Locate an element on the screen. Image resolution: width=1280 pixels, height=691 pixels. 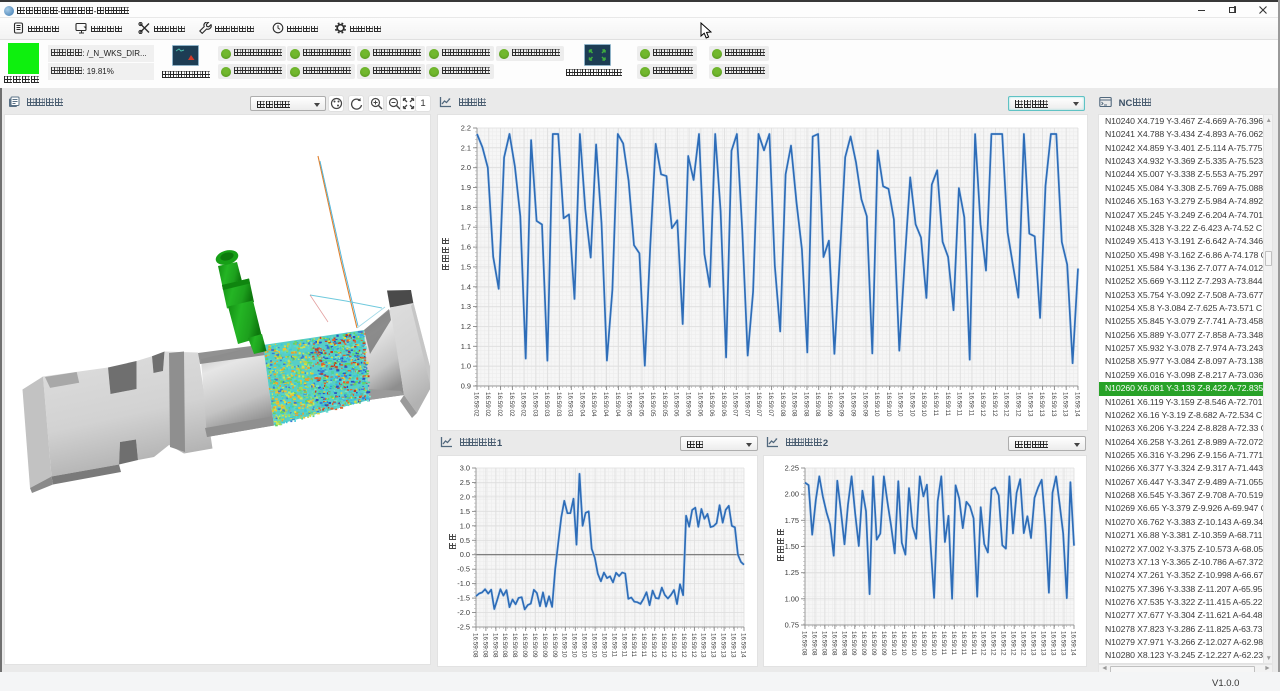
svg-text: 0.5 is located at coordinates (465, 540).